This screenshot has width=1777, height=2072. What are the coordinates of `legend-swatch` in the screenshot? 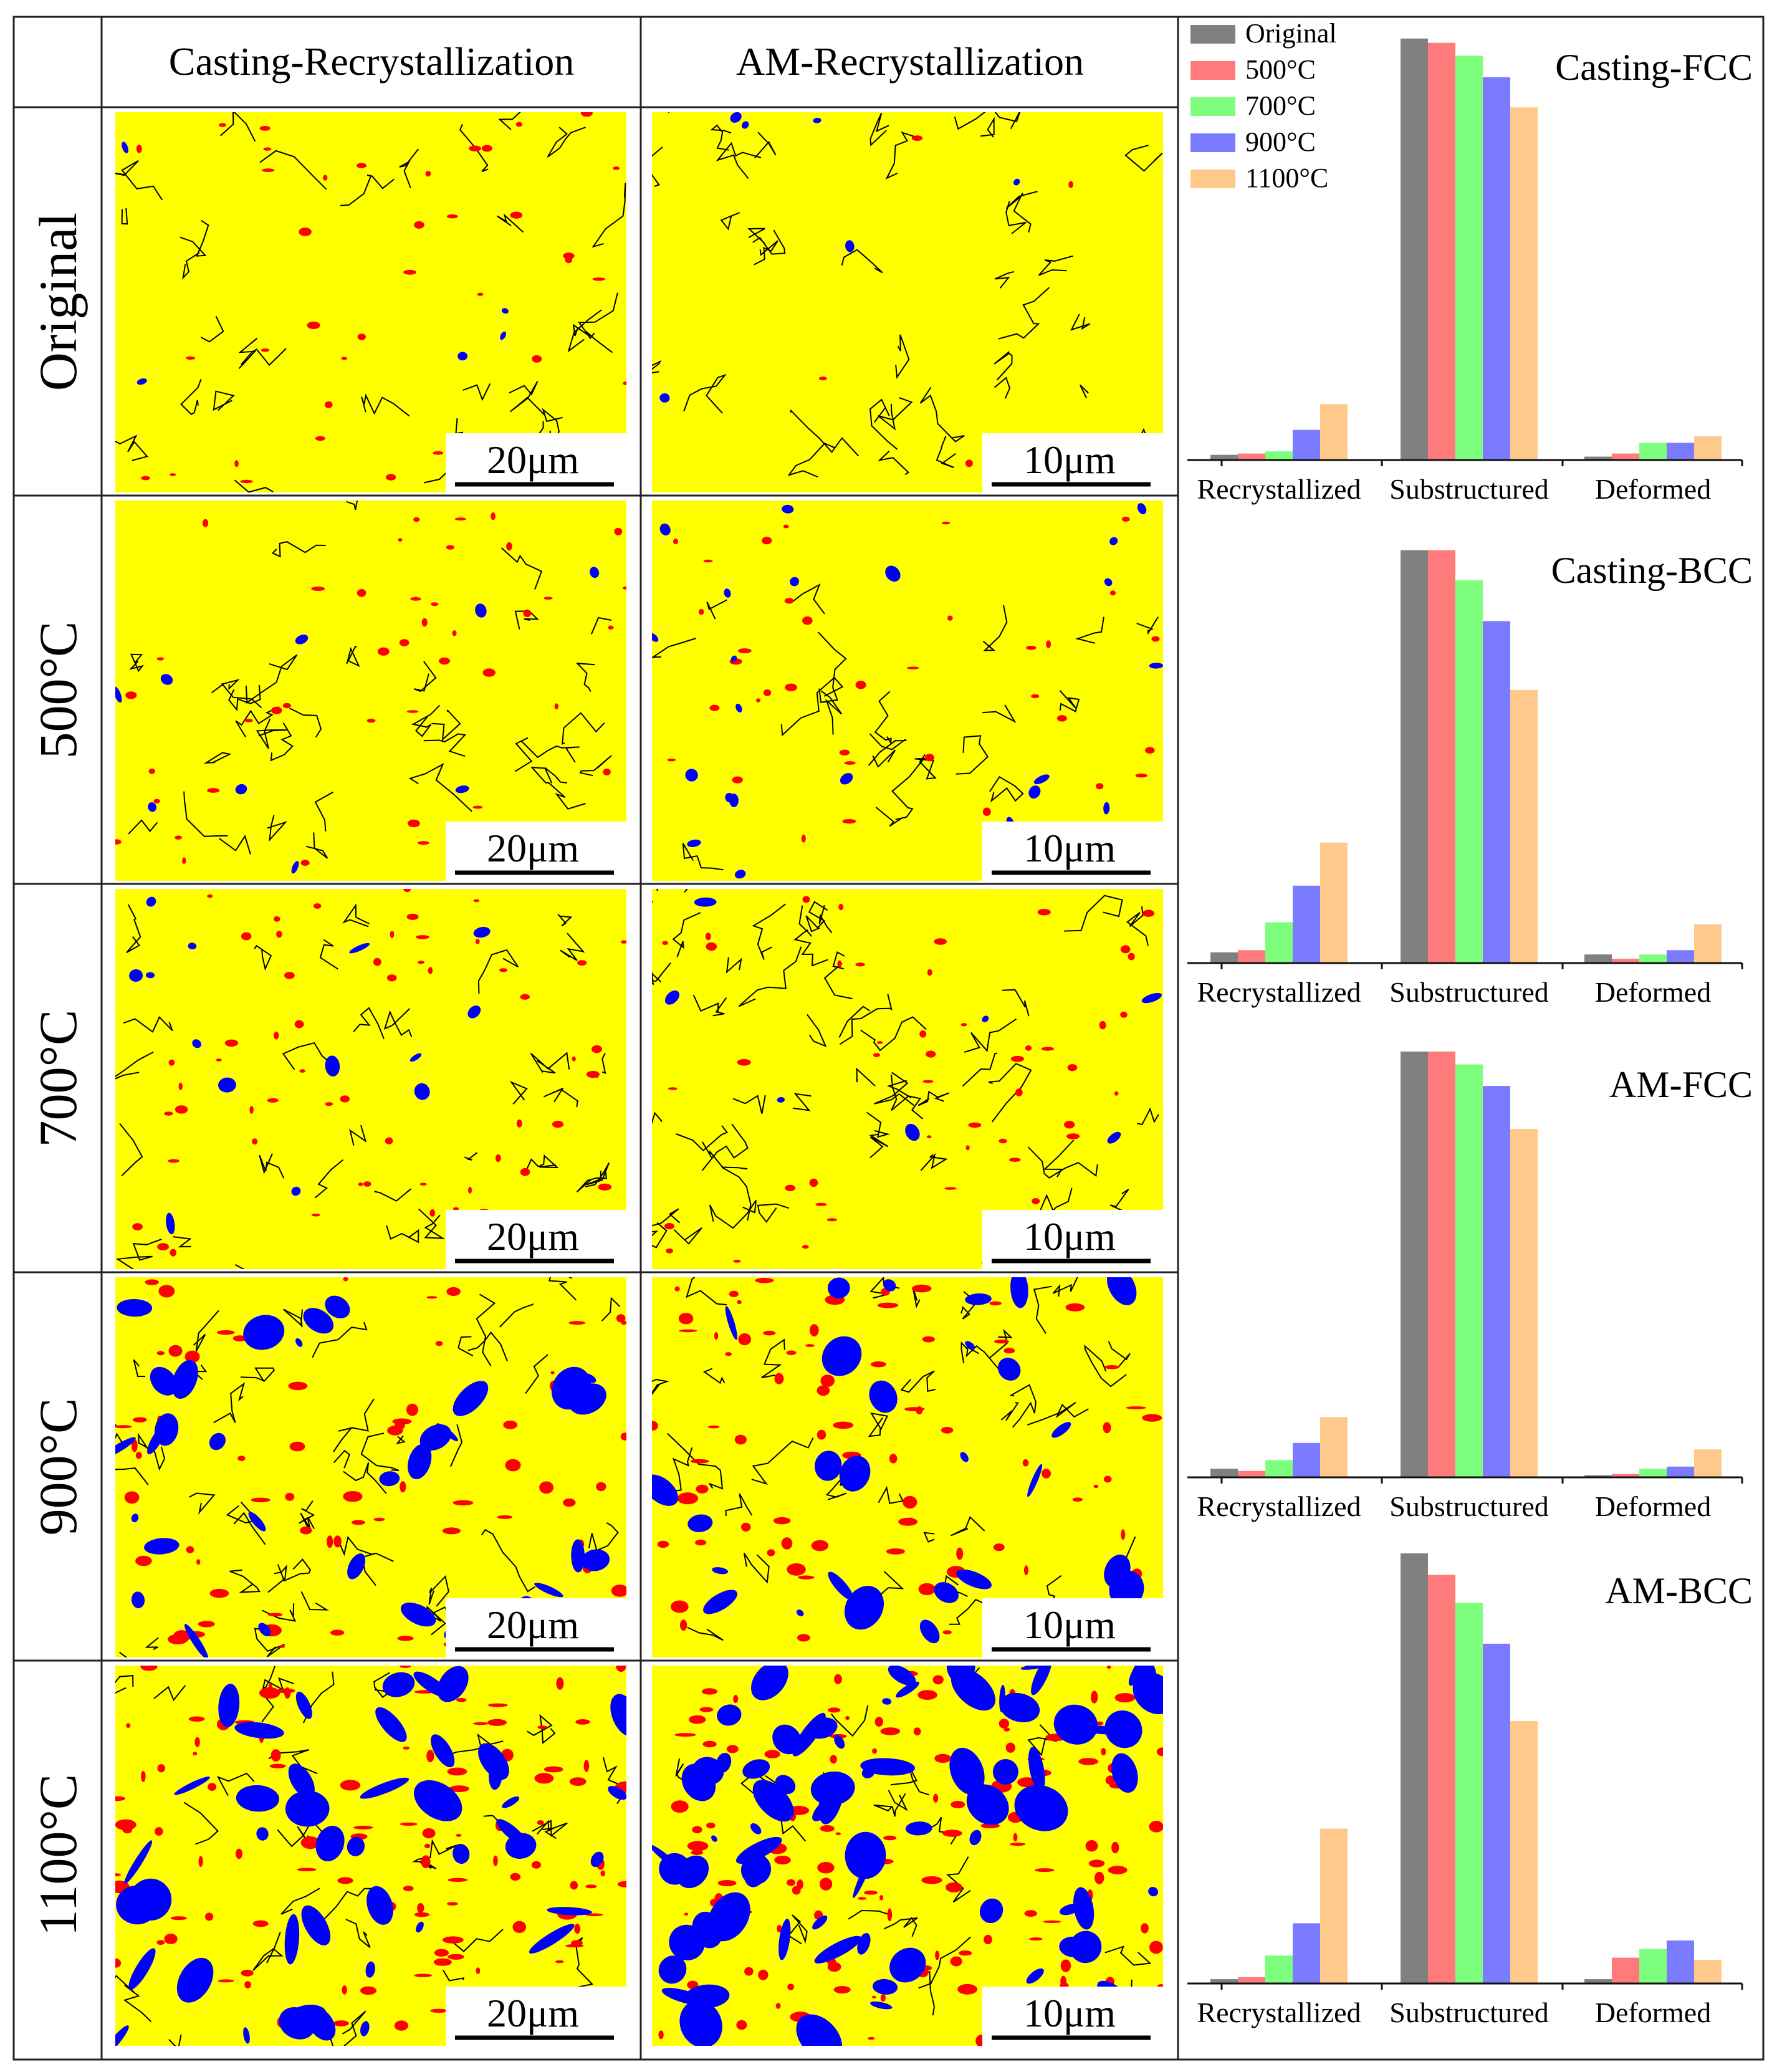 It's located at (1212, 70).